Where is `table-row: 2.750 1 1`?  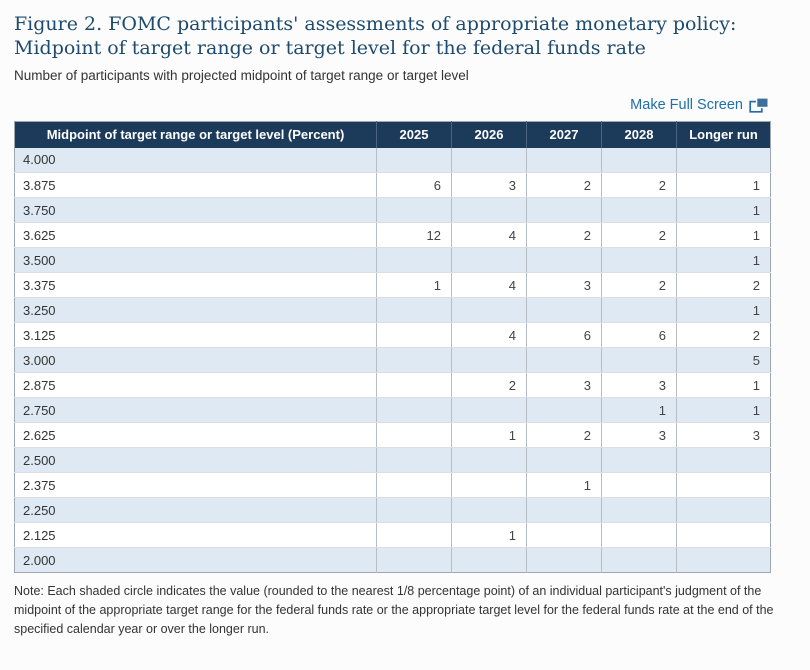 table-row: 2.750 1 1 is located at coordinates (392, 410).